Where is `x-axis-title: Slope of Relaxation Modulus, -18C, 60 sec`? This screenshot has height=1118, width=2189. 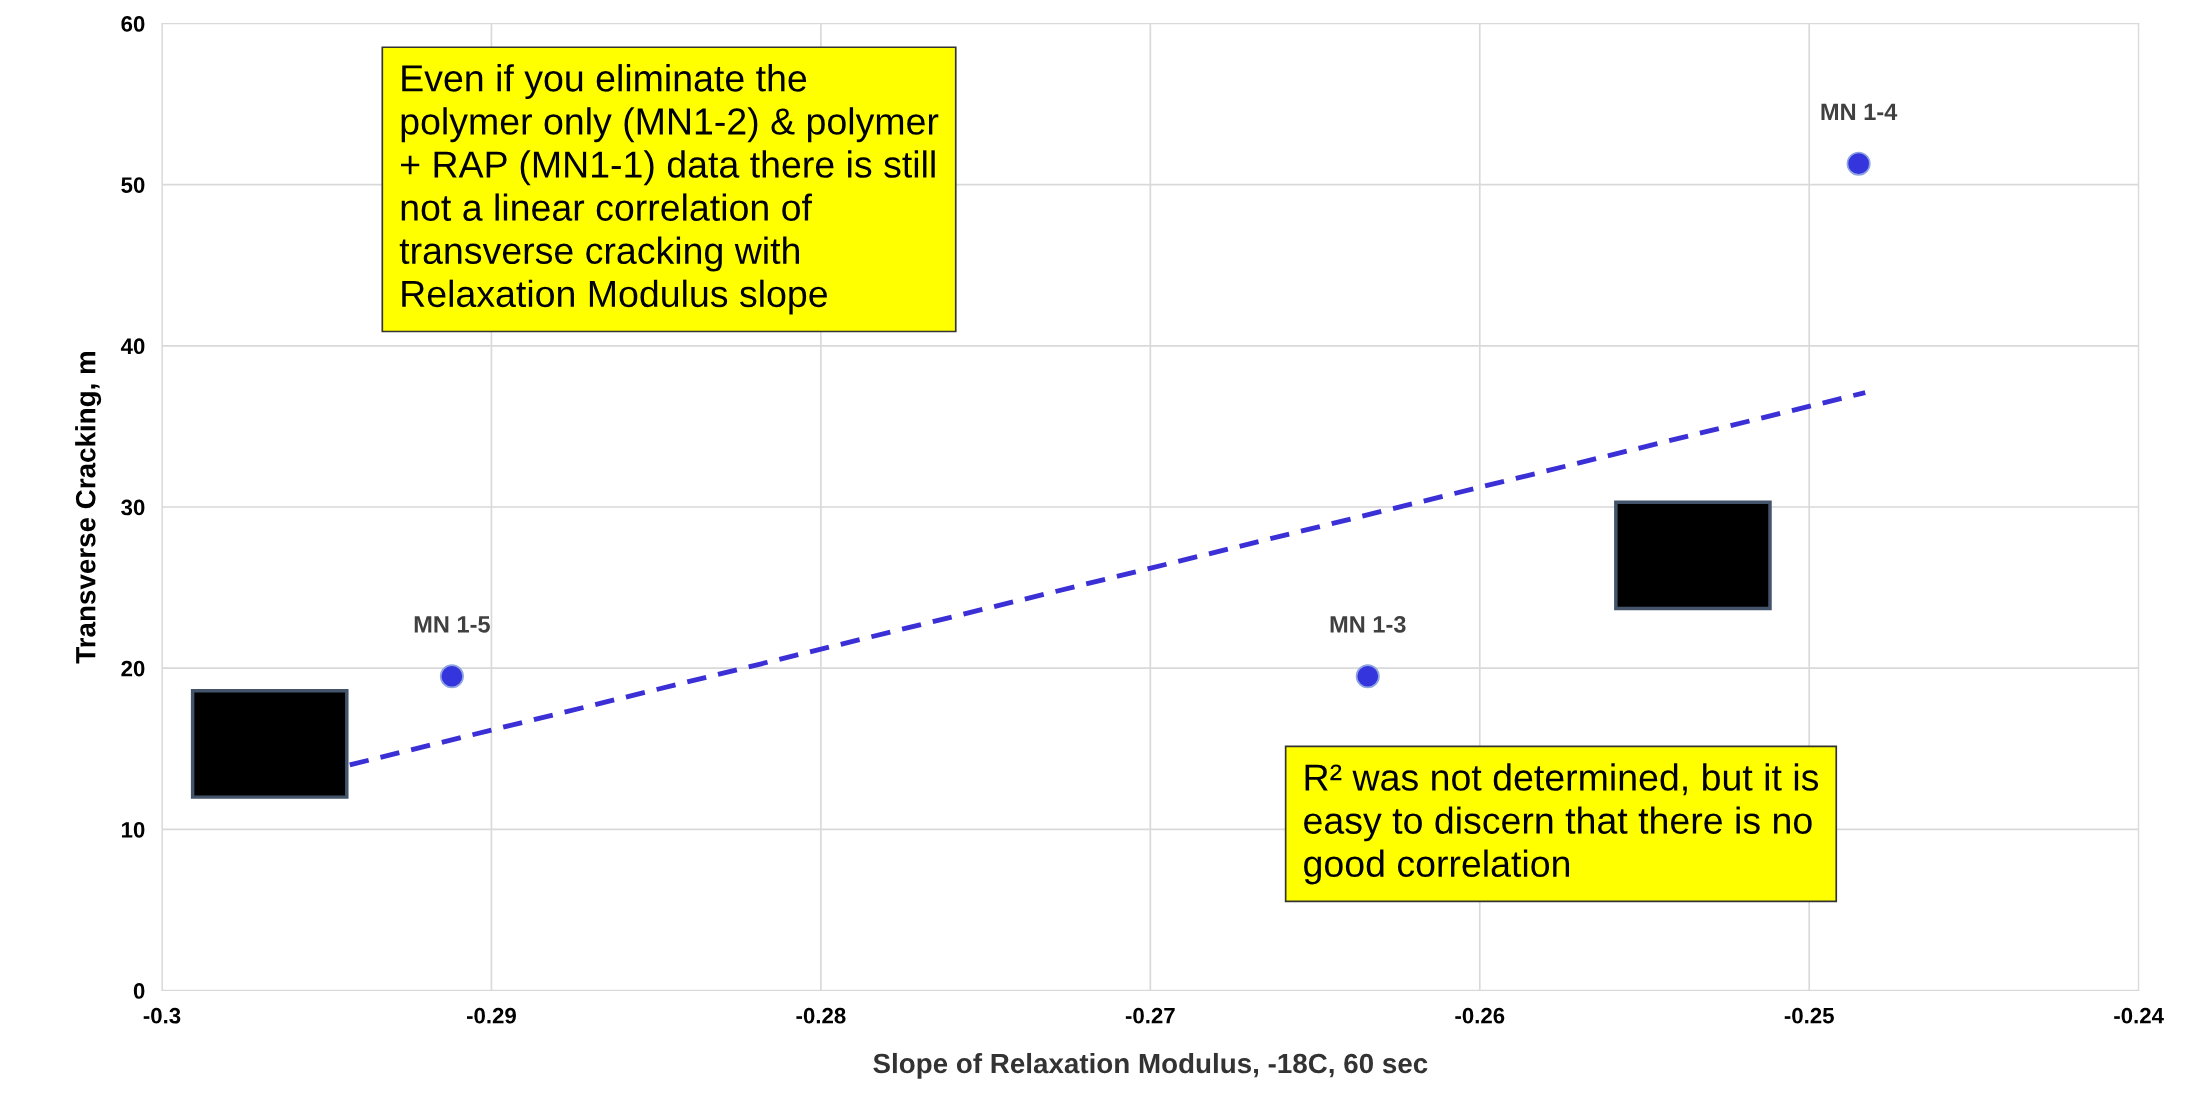
x-axis-title: Slope of Relaxation Modulus, -18C, 60 sec is located at coordinates (1150, 1065).